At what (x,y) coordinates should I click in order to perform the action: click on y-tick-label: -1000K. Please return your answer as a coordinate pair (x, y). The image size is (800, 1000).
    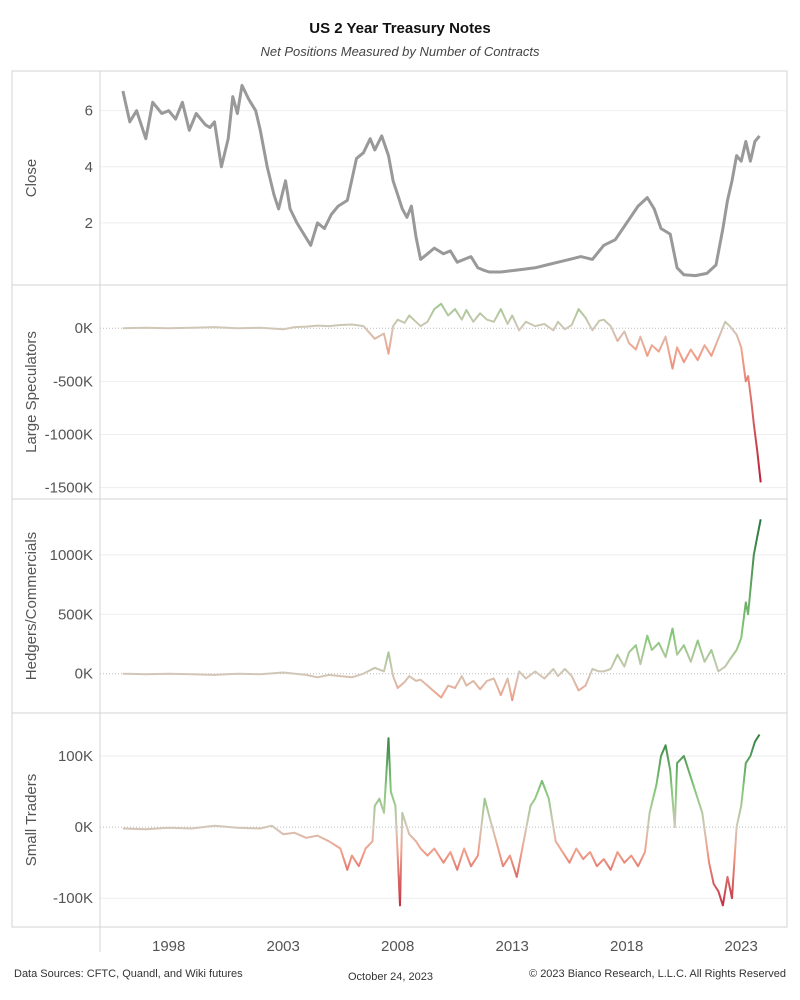
    Looking at the image, I should click on (69, 435).